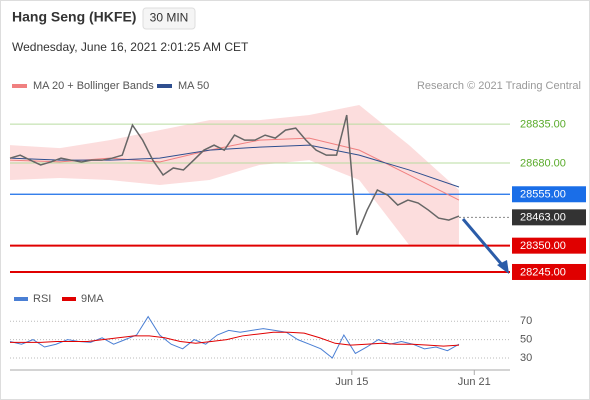 The width and height of the screenshot is (590, 400). I want to click on y-tick-label: 30, so click(526, 358).